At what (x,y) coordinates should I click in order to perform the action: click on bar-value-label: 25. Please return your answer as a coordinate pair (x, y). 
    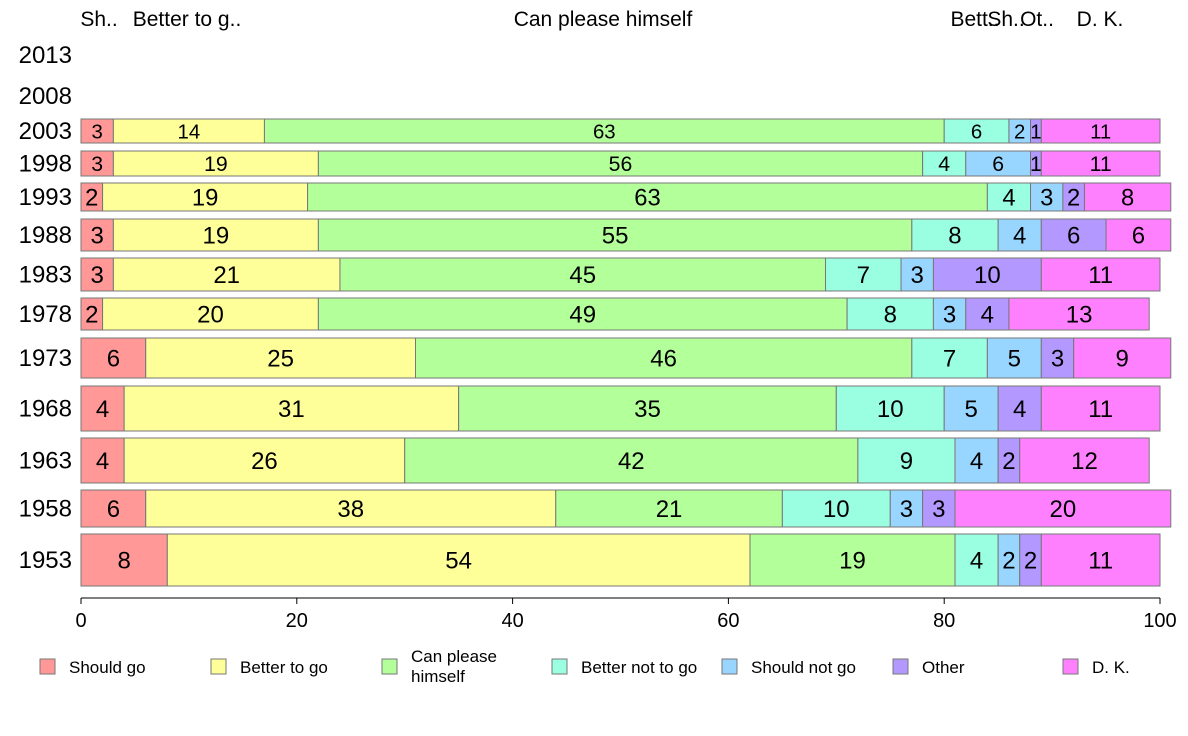
    Looking at the image, I should click on (280, 359).